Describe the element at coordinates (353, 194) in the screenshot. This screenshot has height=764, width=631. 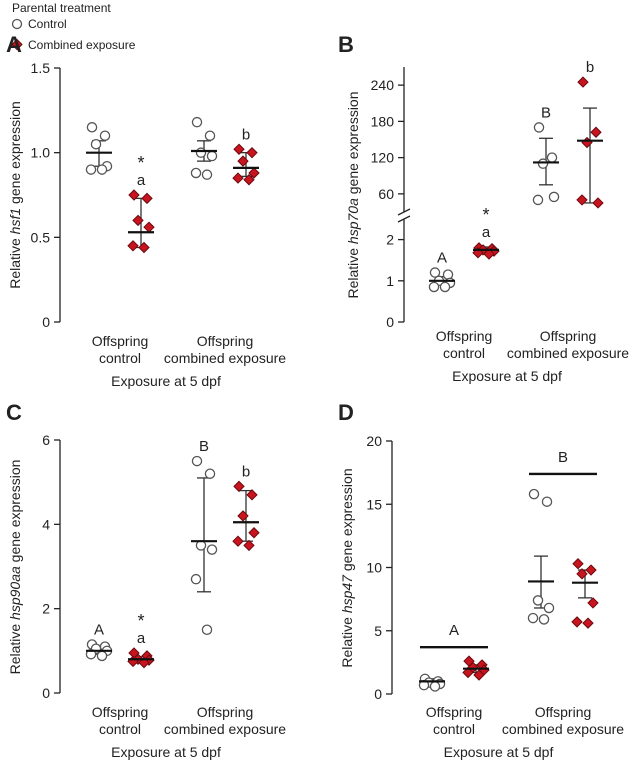
I see `y-axis-label: Relative hsp70a gene expression` at that location.